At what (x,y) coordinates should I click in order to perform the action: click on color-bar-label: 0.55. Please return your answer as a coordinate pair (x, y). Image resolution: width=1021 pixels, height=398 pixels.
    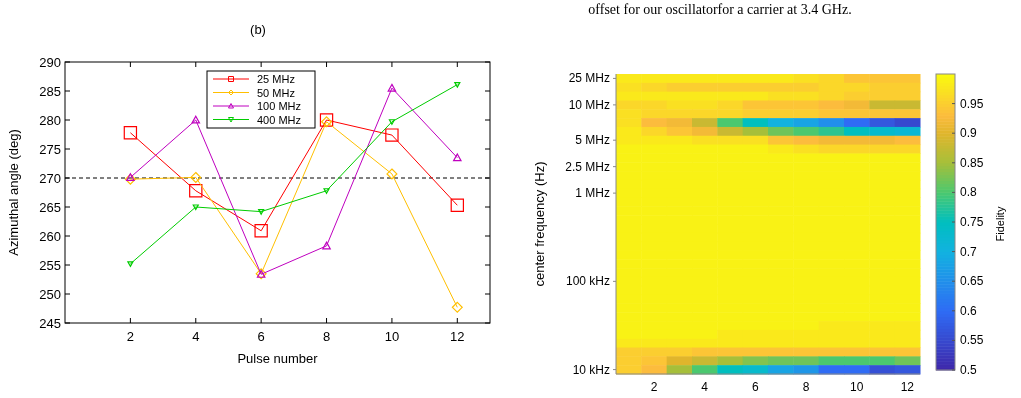
    Looking at the image, I should click on (972, 340).